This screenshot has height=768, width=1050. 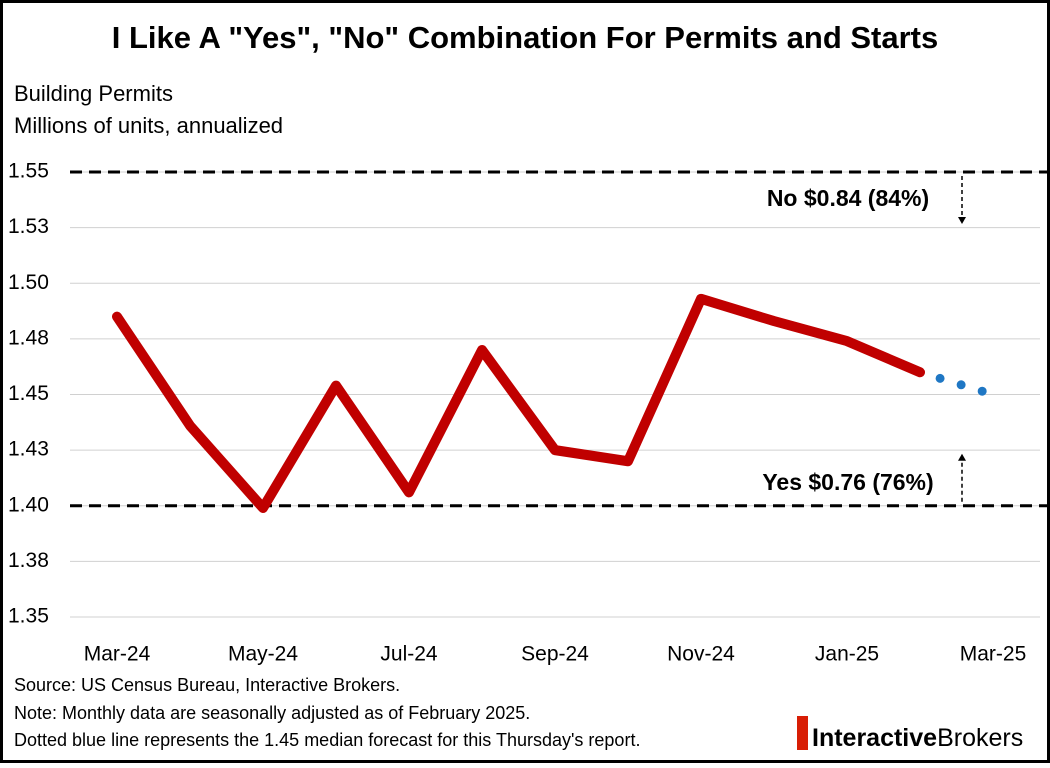 I want to click on subtitle: Building Permits, so click(x=93, y=93).